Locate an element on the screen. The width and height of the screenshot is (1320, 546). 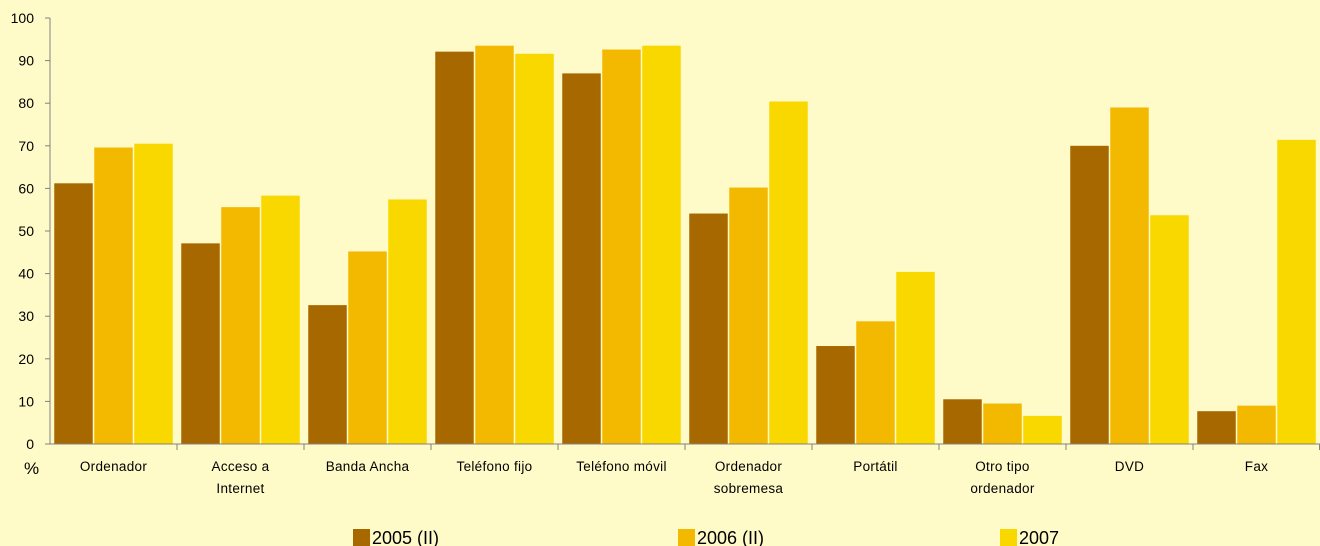
x-tick-label: Banda Ancha is located at coordinates (368, 466).